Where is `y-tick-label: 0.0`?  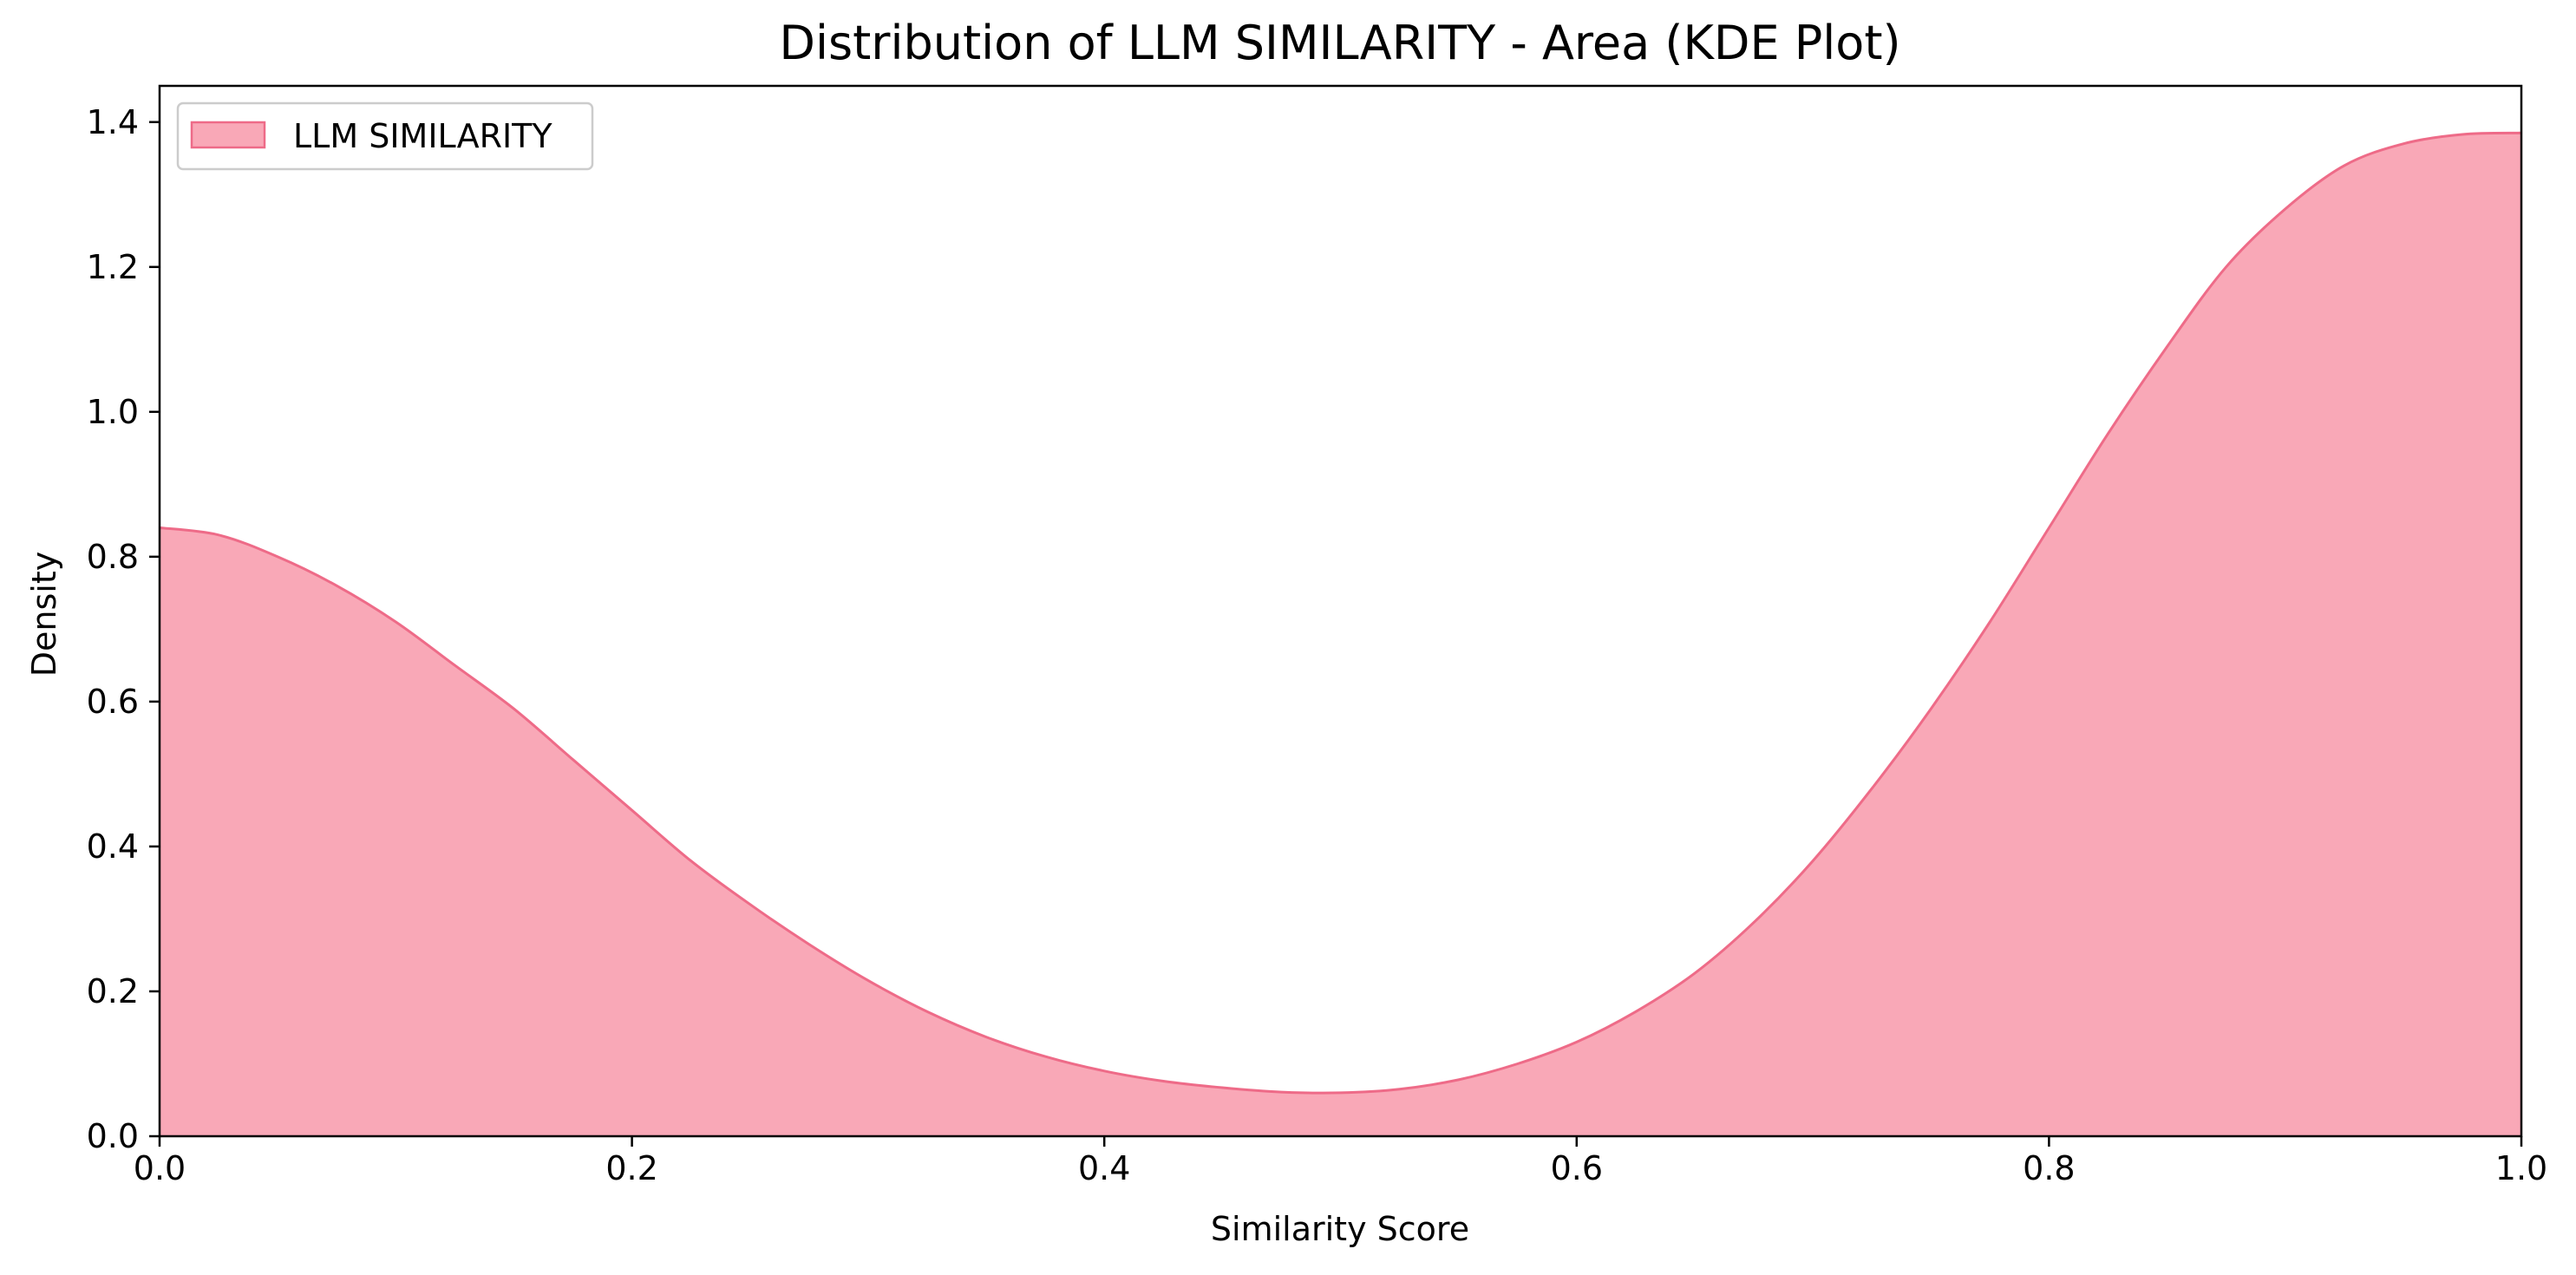 y-tick-label: 0.0 is located at coordinates (113, 1136).